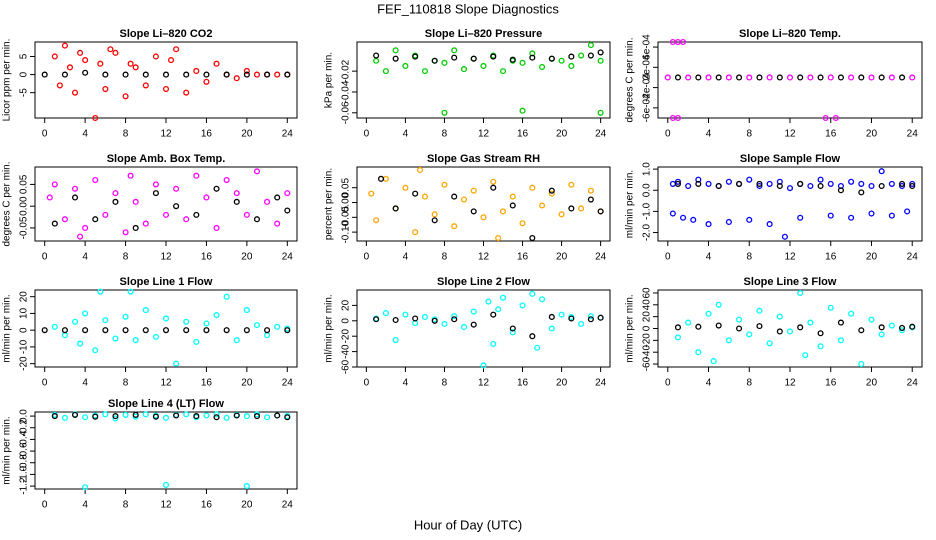 This screenshot has width=936, height=540. Describe the element at coordinates (647, 67) in the screenshot. I see `y-tick-label: 2e-04` at that location.